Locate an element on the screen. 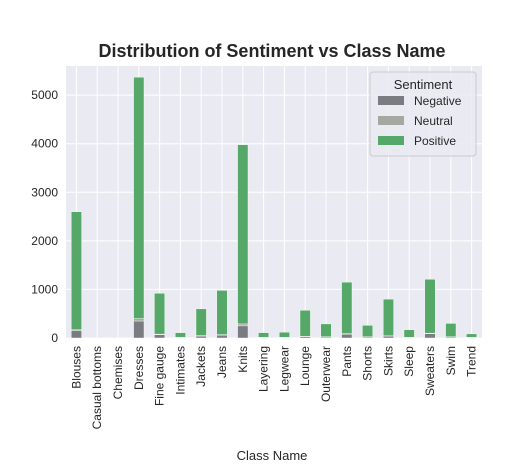 The width and height of the screenshot is (524, 472). chart-title: Distribution of Sentiment vs Class Name is located at coordinates (271, 51).